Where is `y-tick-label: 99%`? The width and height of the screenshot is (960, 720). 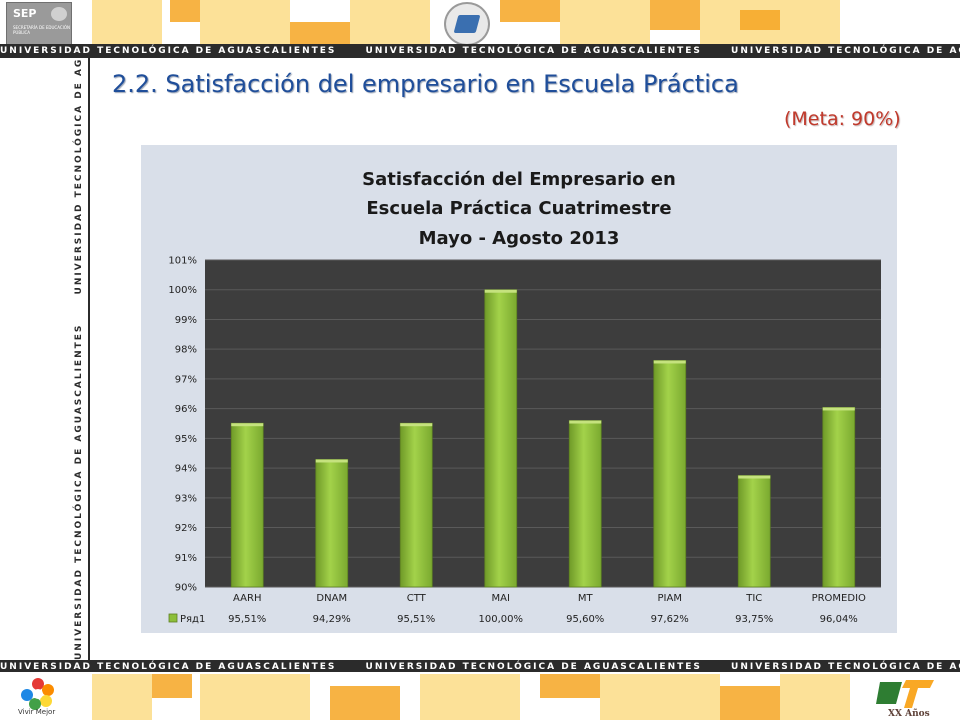 y-tick-label: 99% is located at coordinates (186, 320).